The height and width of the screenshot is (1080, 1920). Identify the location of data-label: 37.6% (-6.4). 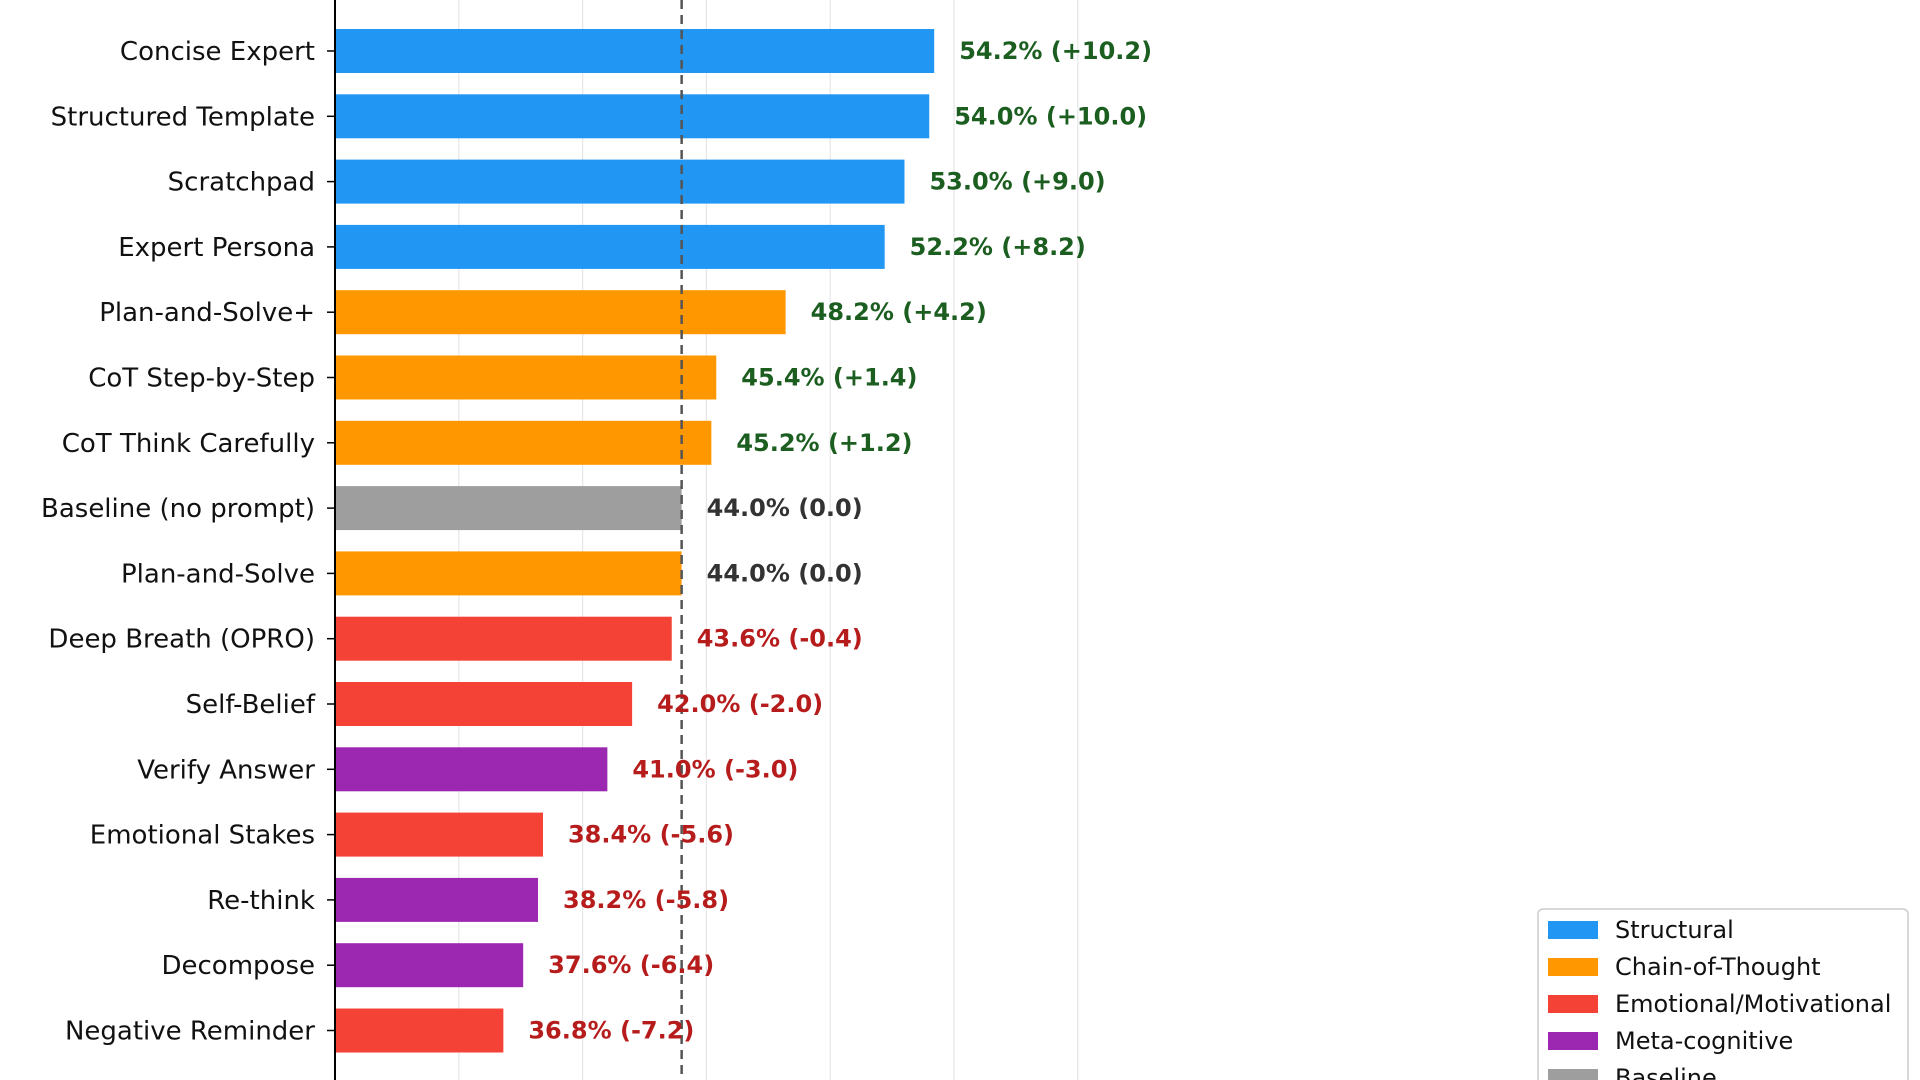
(631, 965).